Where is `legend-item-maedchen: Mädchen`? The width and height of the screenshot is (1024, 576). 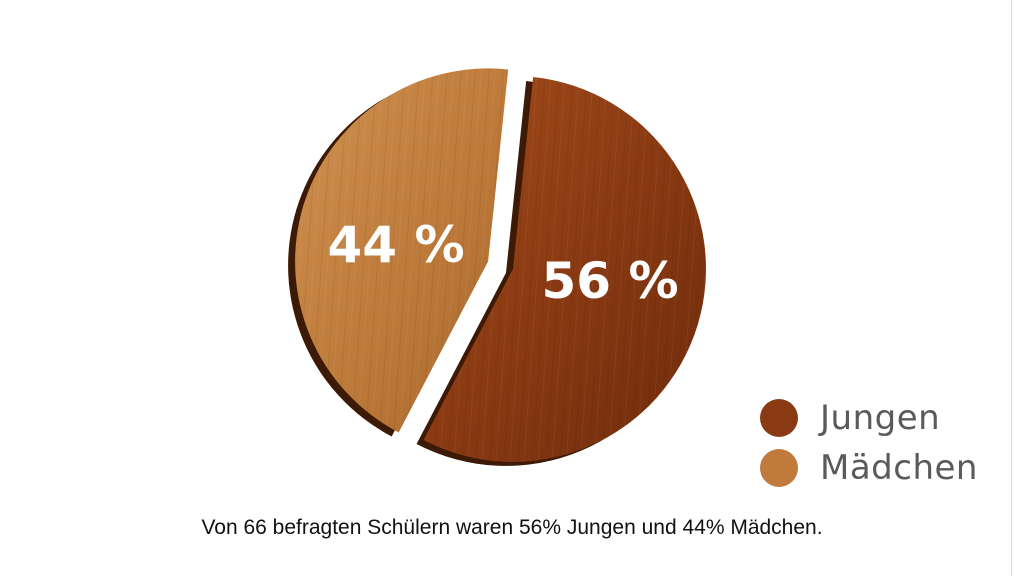 legend-item-maedchen: Mädchen is located at coordinates (869, 468).